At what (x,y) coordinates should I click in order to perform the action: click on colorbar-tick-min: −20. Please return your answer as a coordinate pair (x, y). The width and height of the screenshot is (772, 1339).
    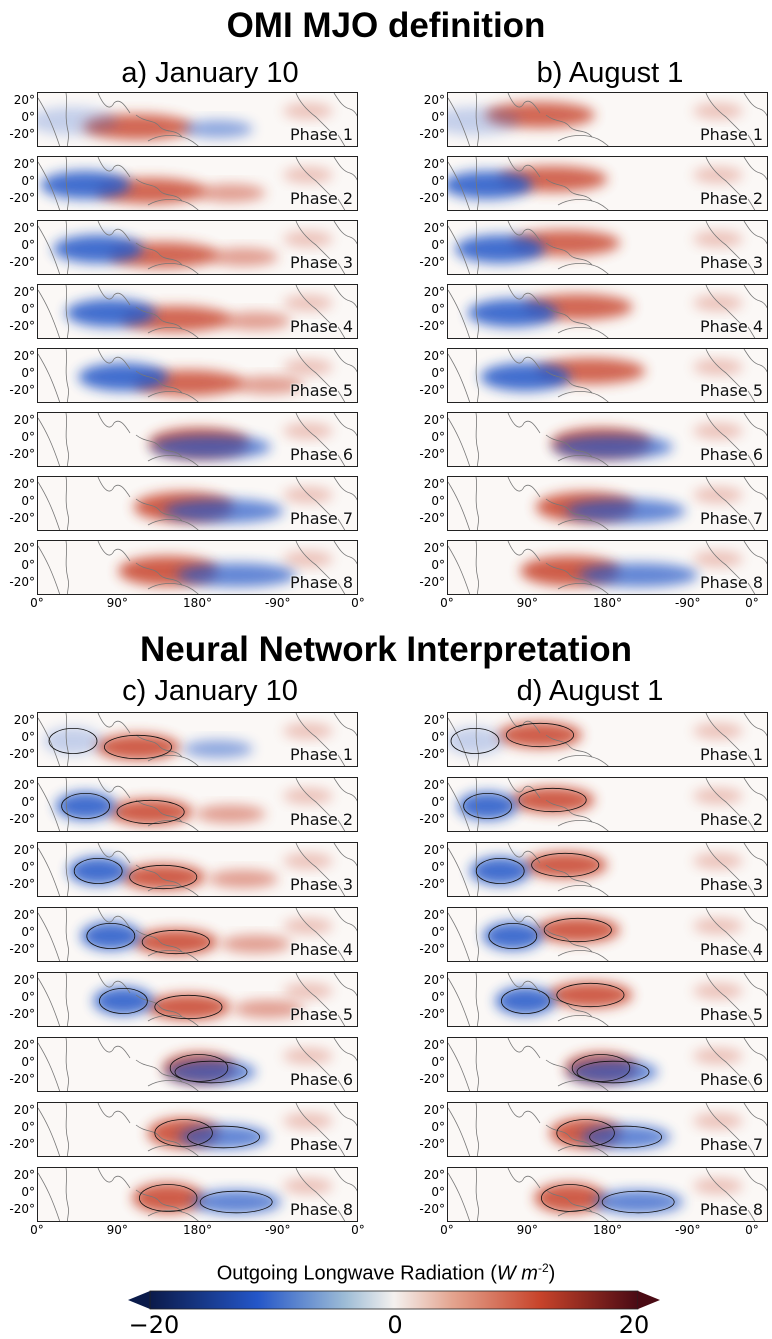
    Looking at the image, I should click on (154, 1325).